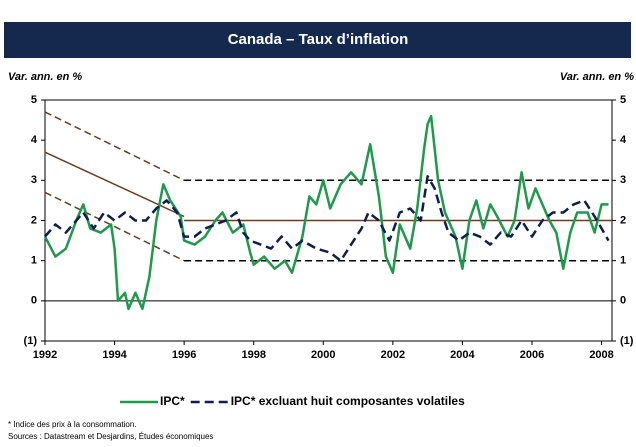 The width and height of the screenshot is (636, 447). Describe the element at coordinates (323, 355) in the screenshot. I see `x-tick-label: 2000` at that location.